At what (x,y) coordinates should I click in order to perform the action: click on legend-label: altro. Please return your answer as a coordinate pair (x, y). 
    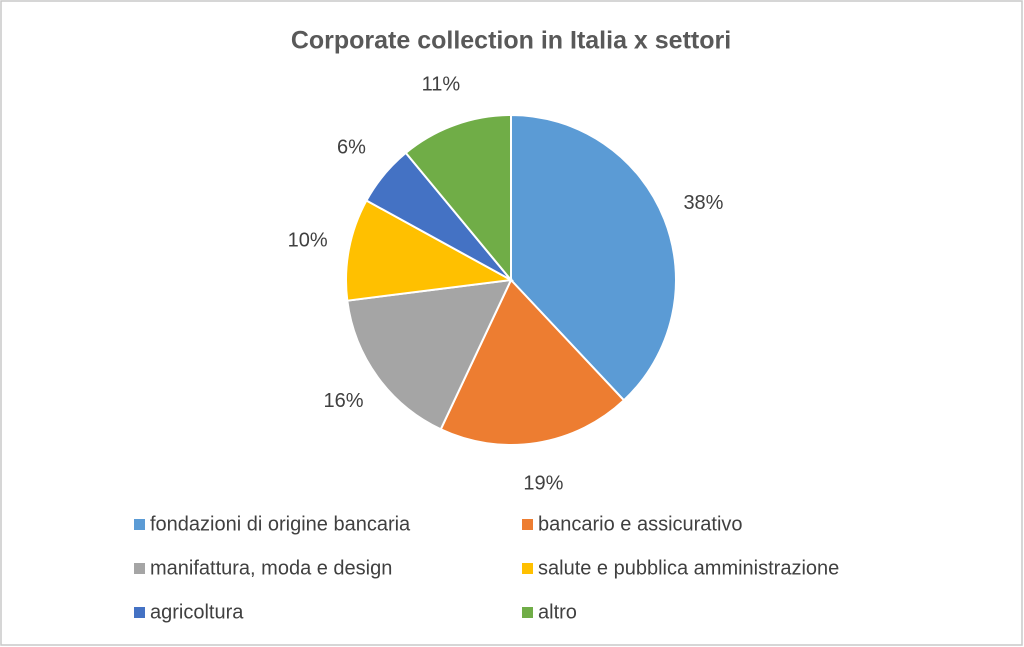
    Looking at the image, I should click on (557, 612).